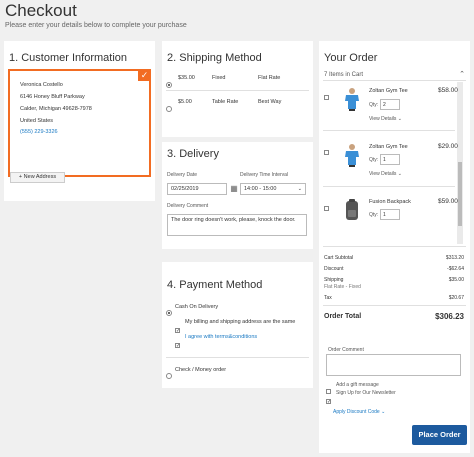 This screenshot has width=474, height=457. What do you see at coordinates (215, 285) in the screenshot?
I see `payment-heading: 4. Payment Method` at bounding box center [215, 285].